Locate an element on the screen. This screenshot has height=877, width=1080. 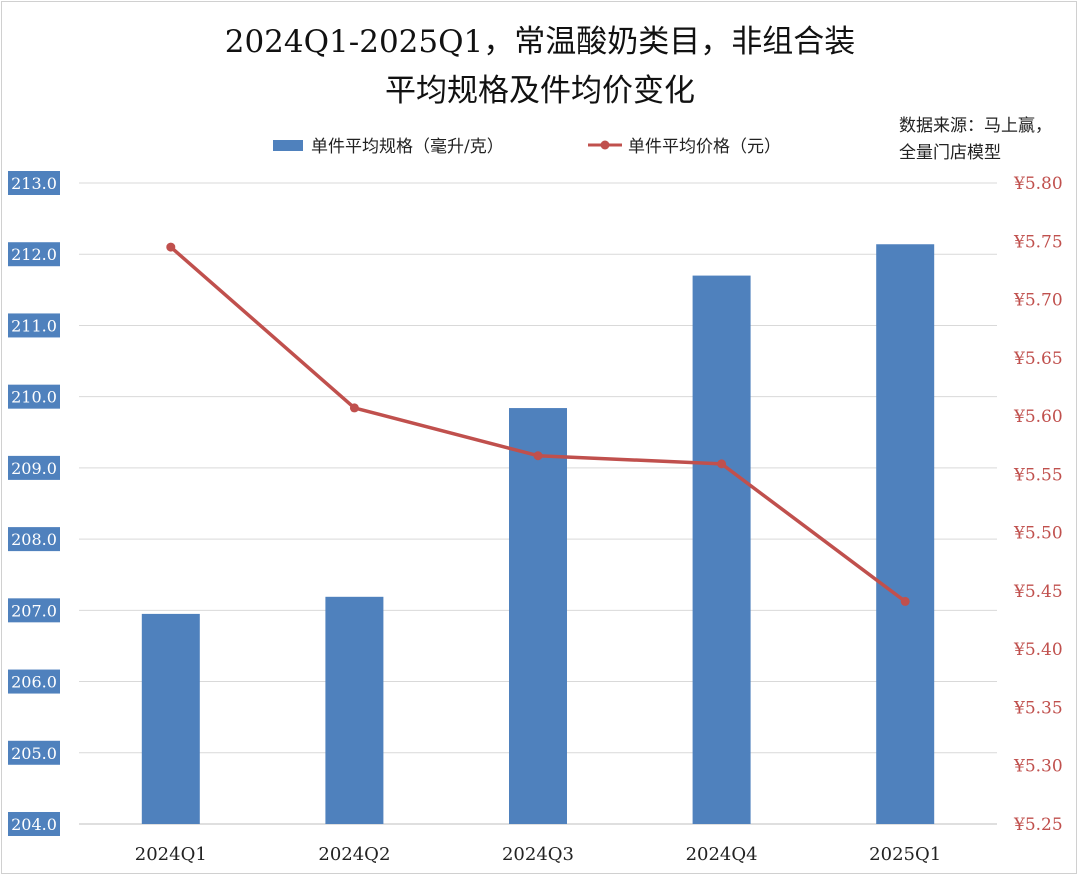
legend: 单件平均规格（毫升/克） 单件平均价格（元） is located at coordinates (527, 147).